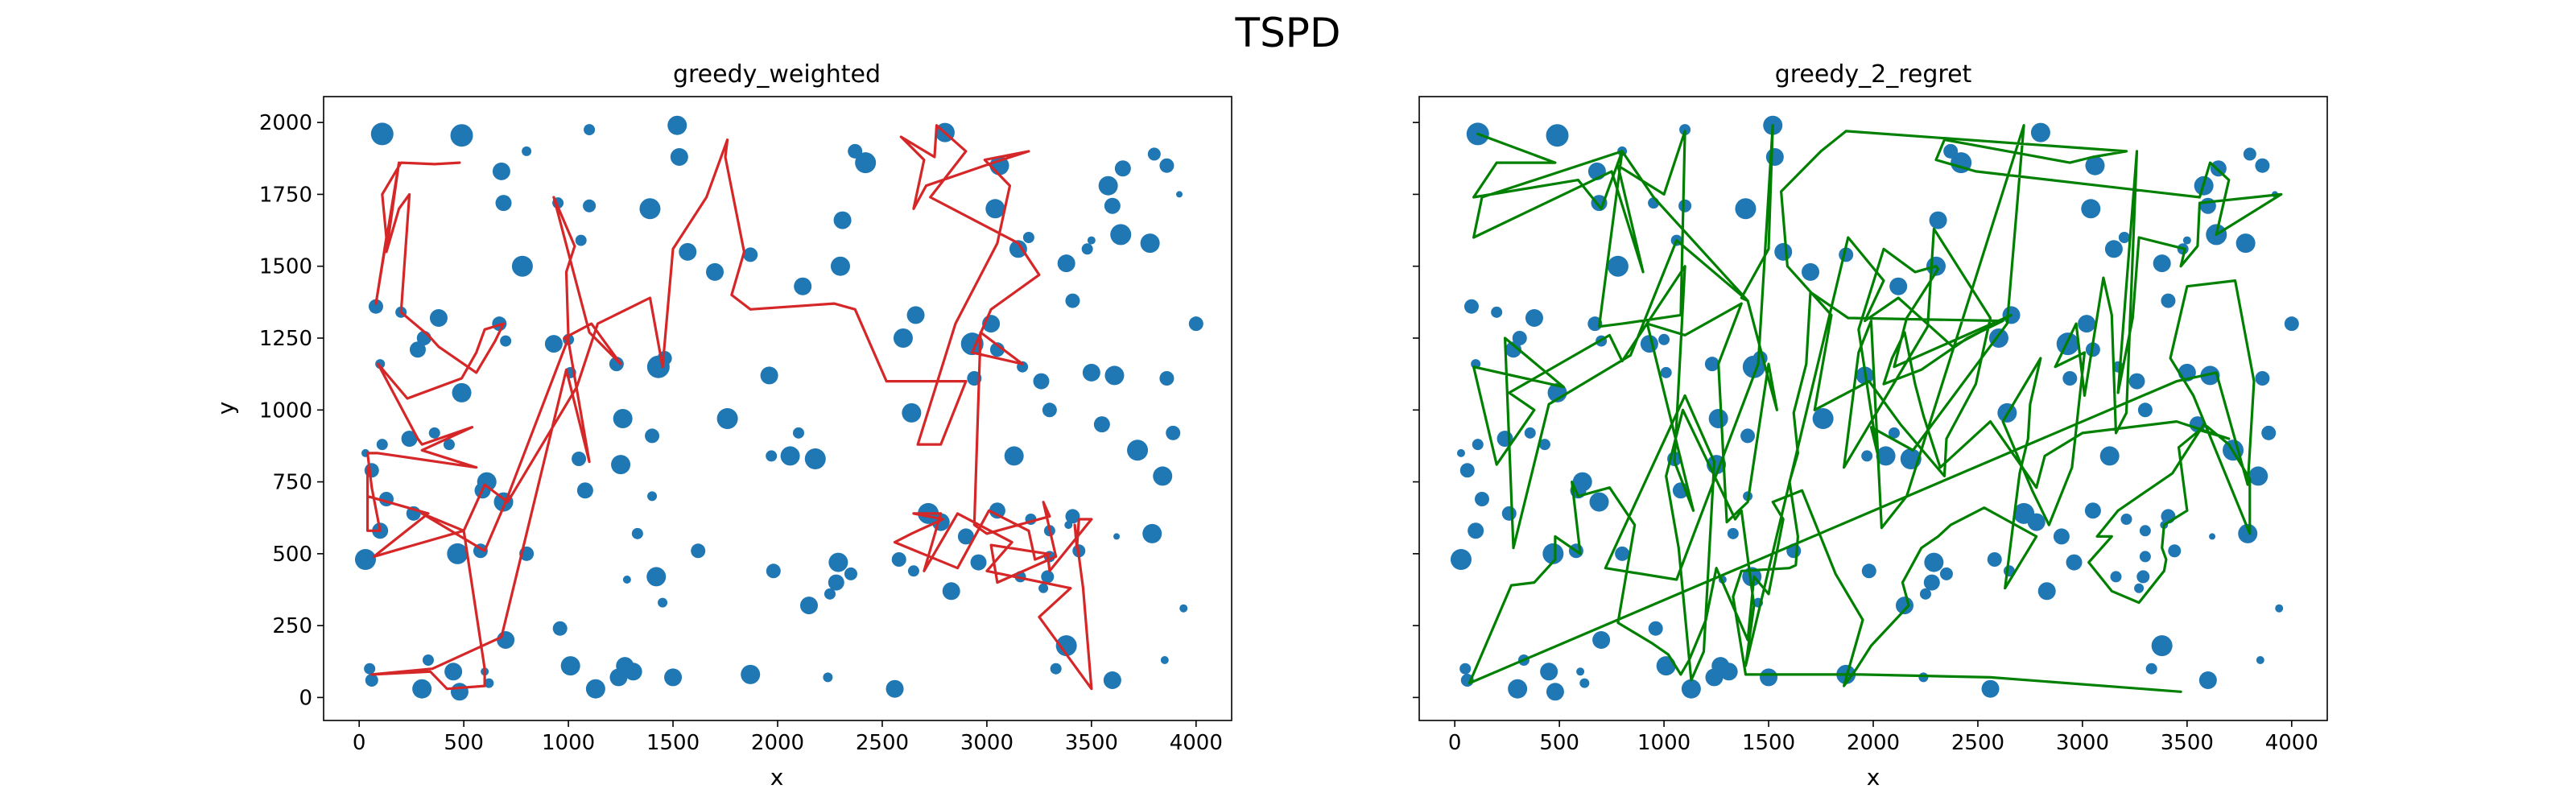 The image size is (2576, 805). I want to click on y-tick-label: 250, so click(292, 626).